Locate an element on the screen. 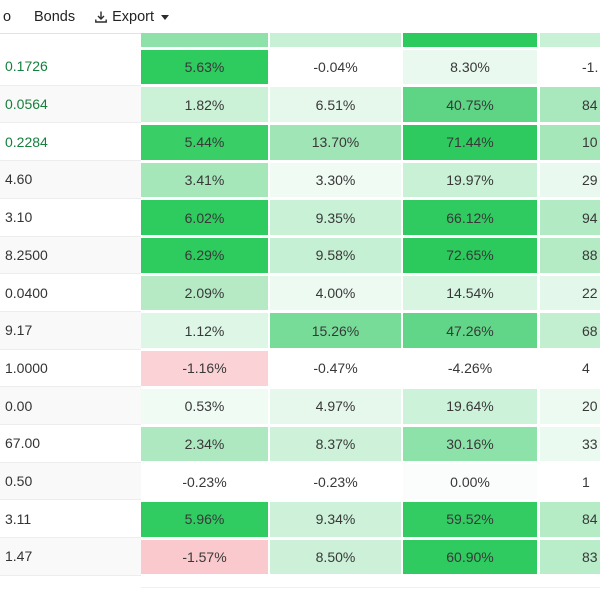 This screenshot has height=600, width=600. heatmap-cell: 14.54% is located at coordinates (470, 293).